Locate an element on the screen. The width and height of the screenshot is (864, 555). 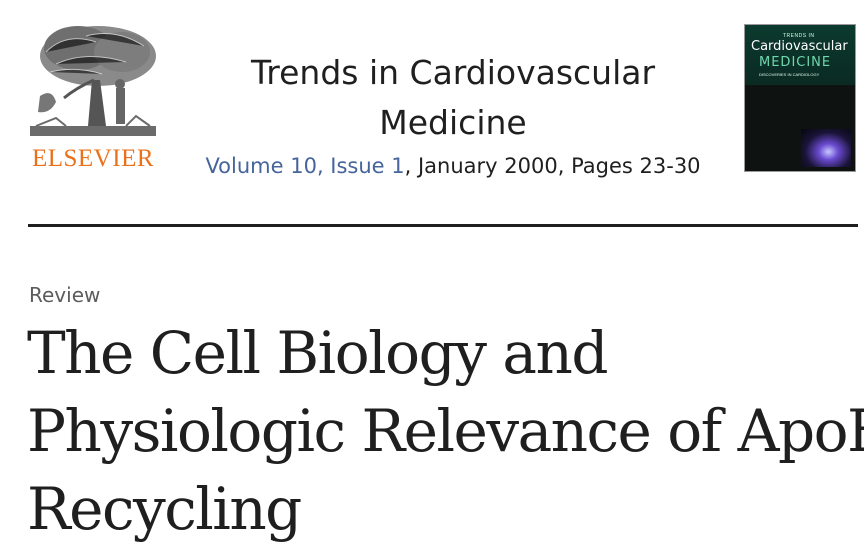
cover-subtitle: DISCOVERIES IN CARDIOLOGY is located at coordinates (789, 74).